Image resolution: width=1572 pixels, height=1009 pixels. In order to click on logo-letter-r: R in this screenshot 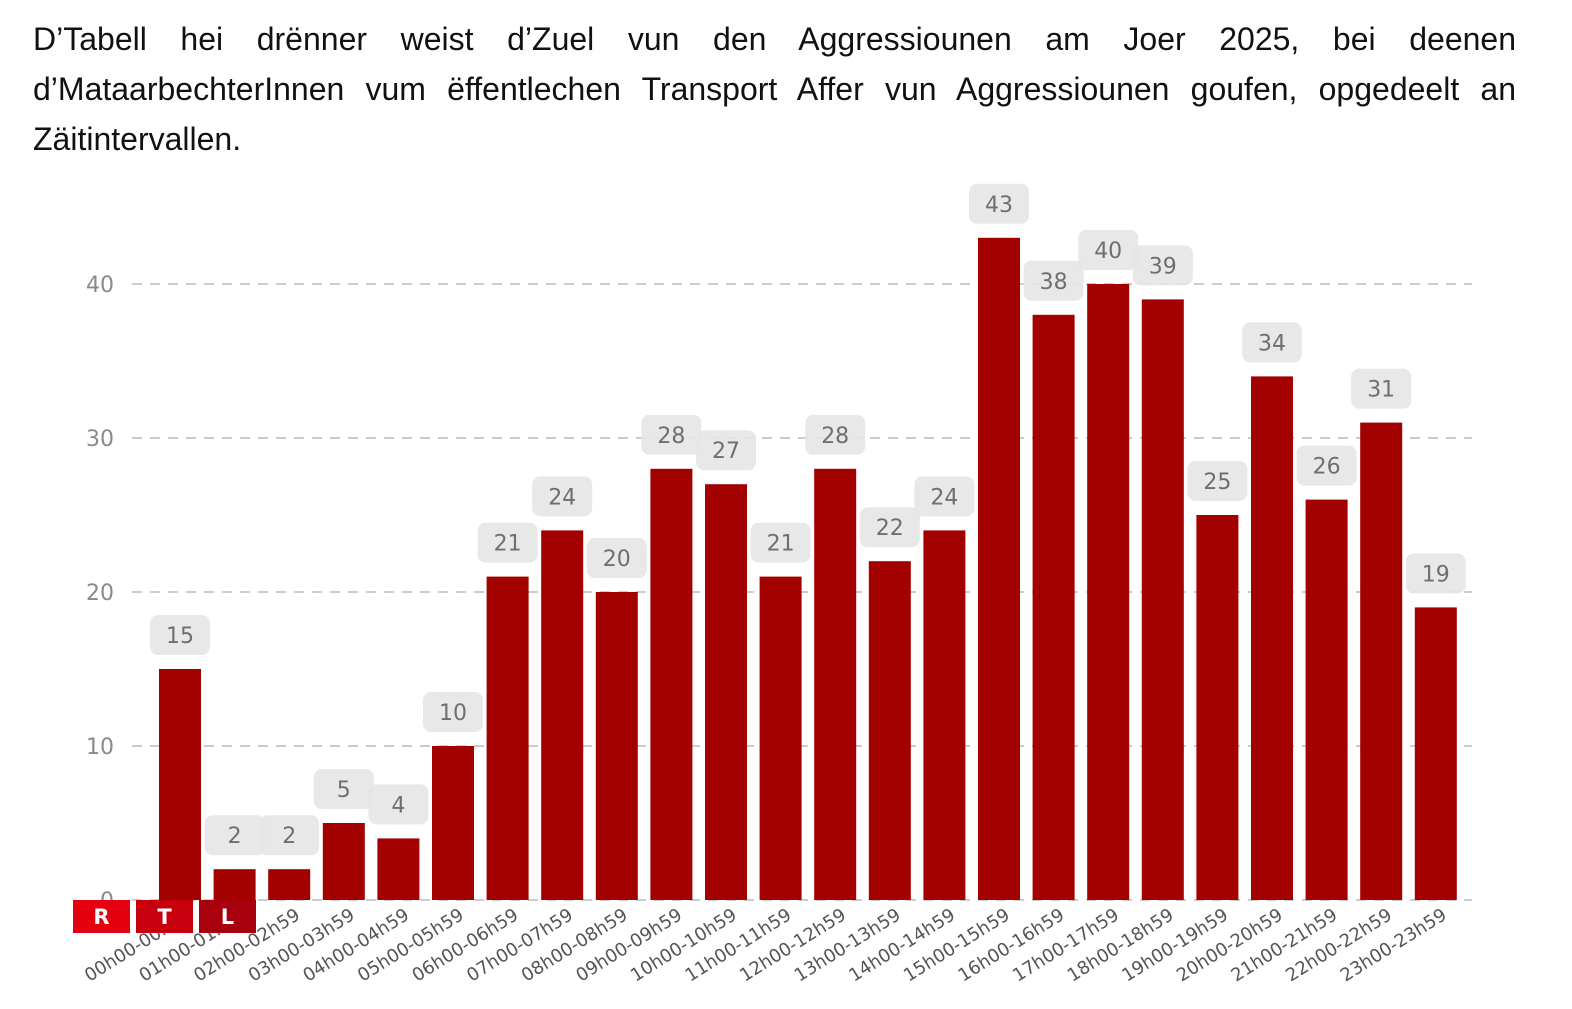, I will do `click(101, 916)`.